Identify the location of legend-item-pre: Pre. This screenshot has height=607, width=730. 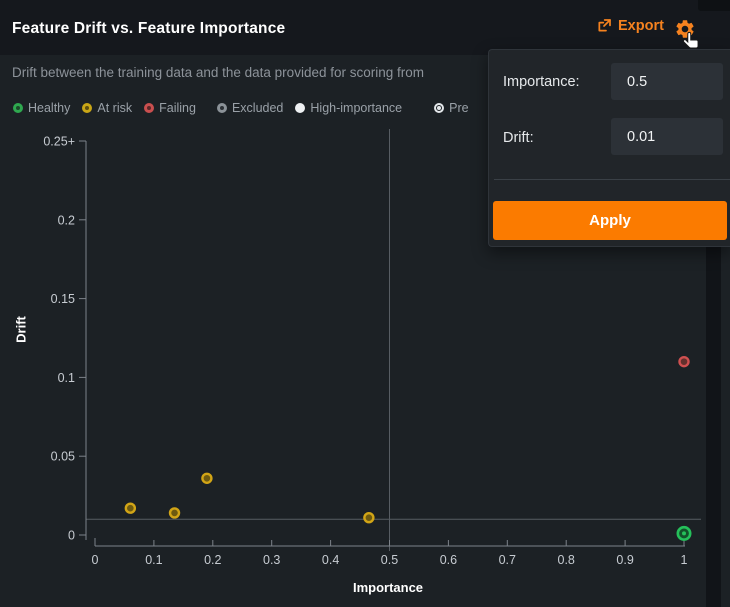
(451, 108).